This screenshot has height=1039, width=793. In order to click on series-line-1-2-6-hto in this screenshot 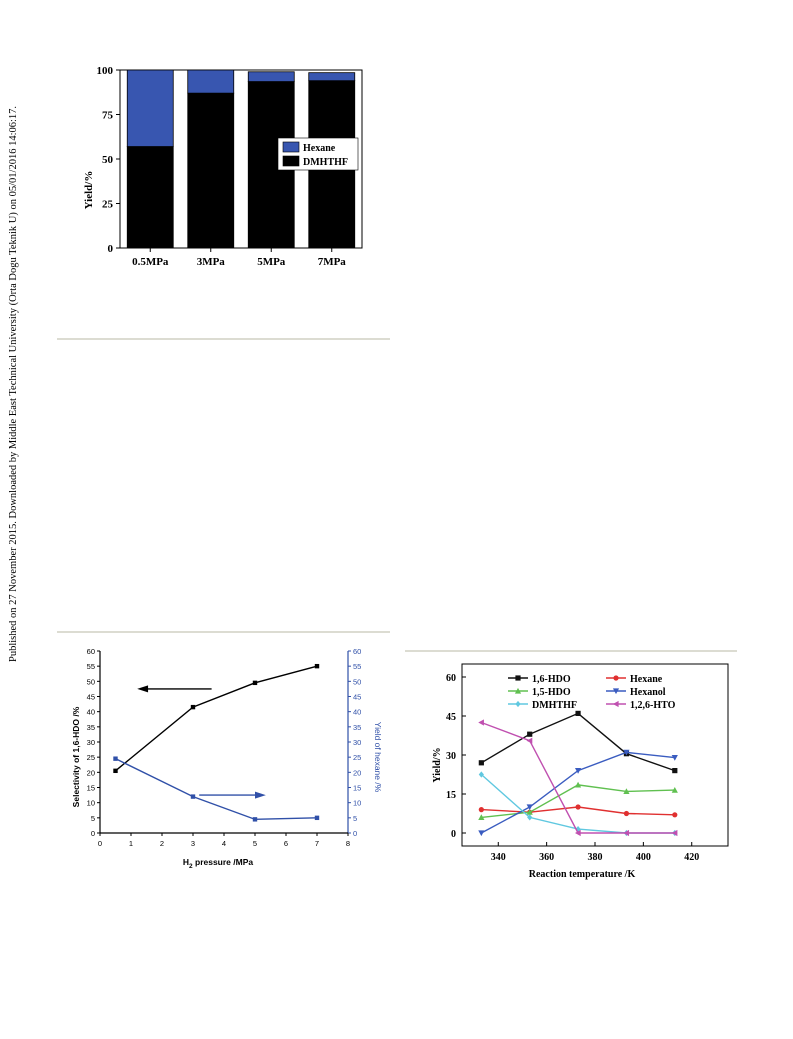, I will do `click(578, 777)`.